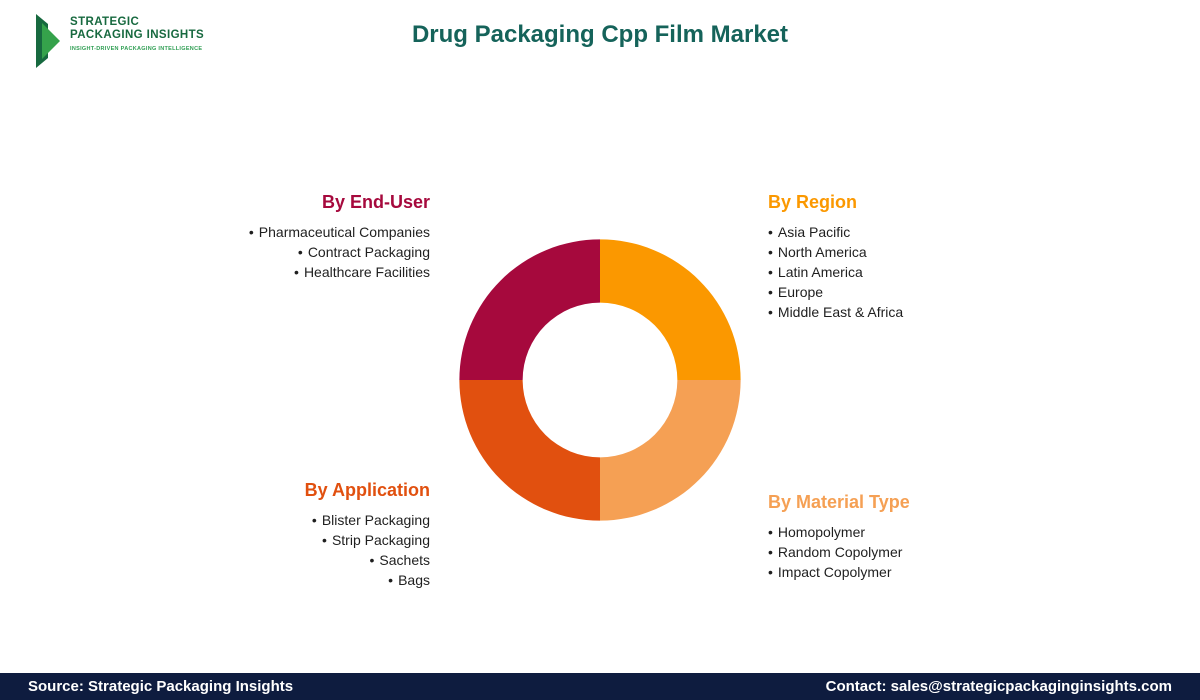  I want to click on list-item: • Healthcare Facilities, so click(339, 272).